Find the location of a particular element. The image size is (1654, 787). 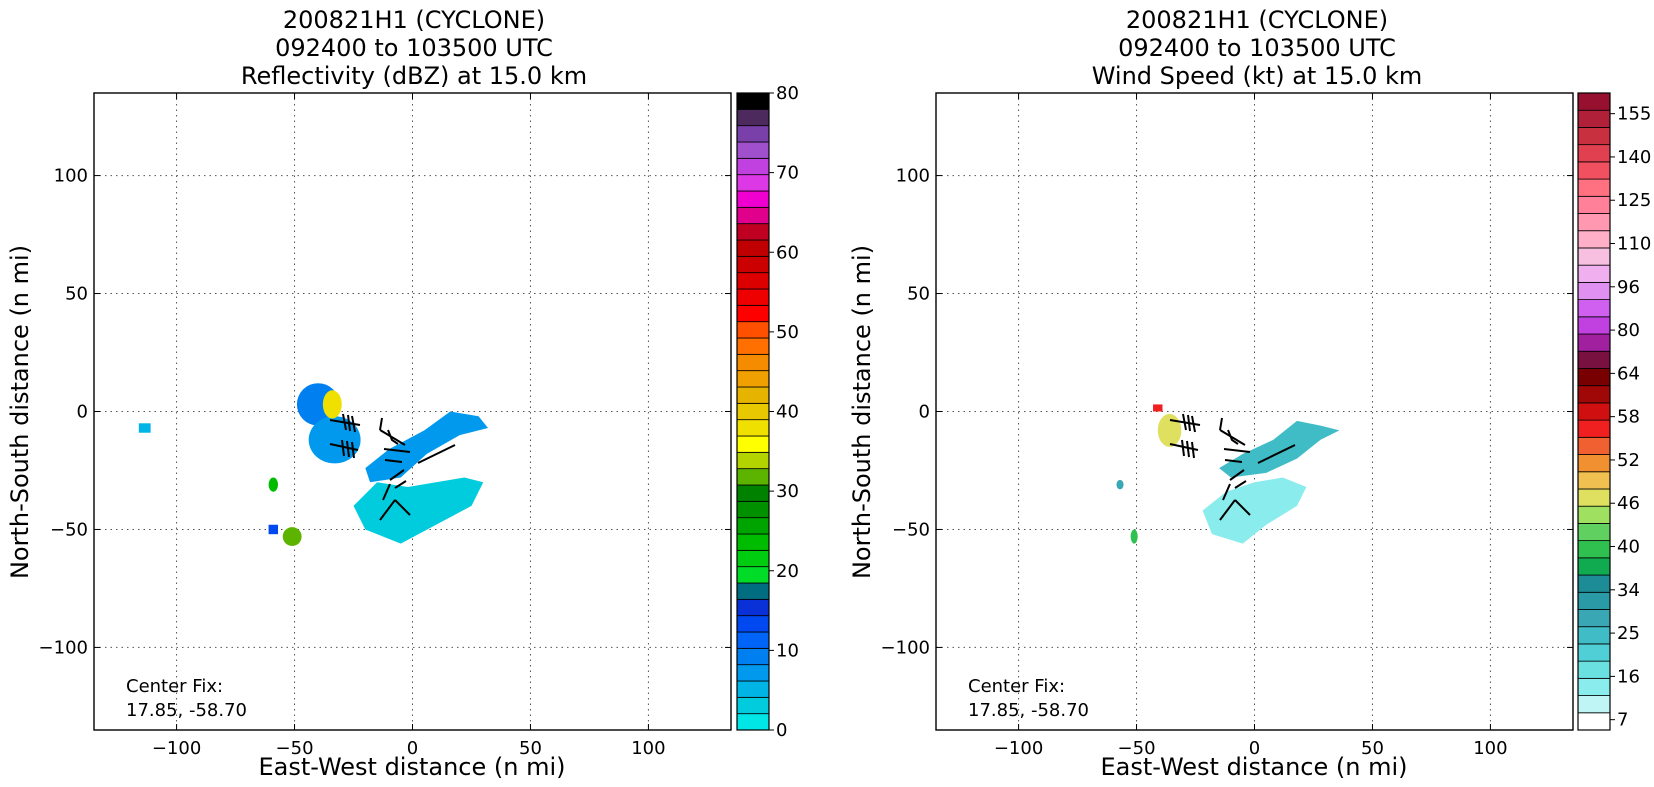

center-fix-label: Center Fix: is located at coordinates (1016, 686).